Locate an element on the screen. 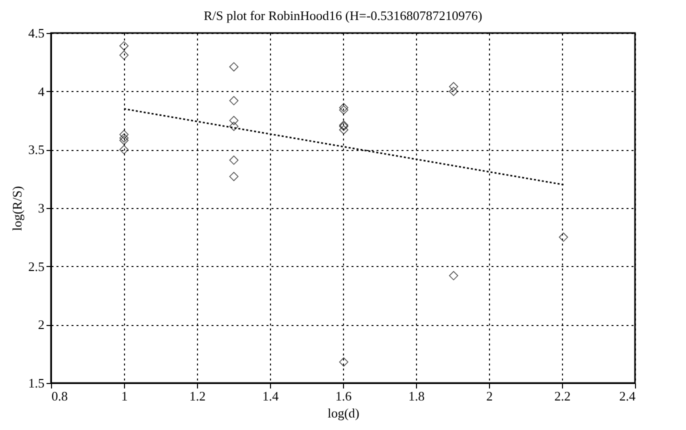 Image resolution: width=686 pixels, height=430 pixels. x-tick-label: 2 is located at coordinates (489, 396).